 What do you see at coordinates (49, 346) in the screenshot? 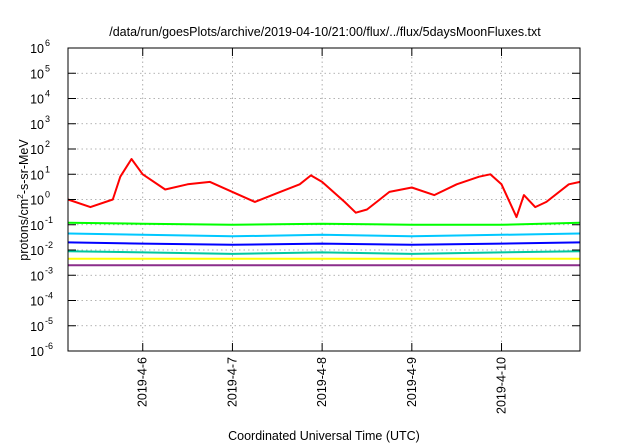
I see `y-tick-label-sup: -6` at bounding box center [49, 346].